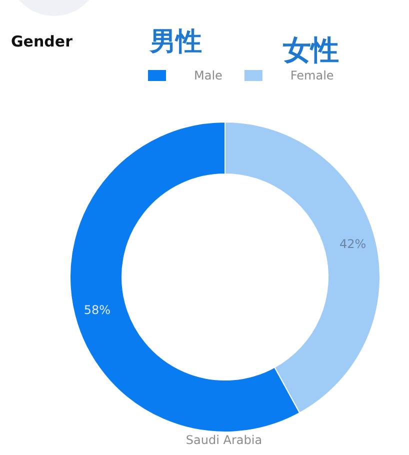 This screenshot has width=409, height=455. What do you see at coordinates (312, 75) in the screenshot?
I see `legend-label: Female` at bounding box center [312, 75].